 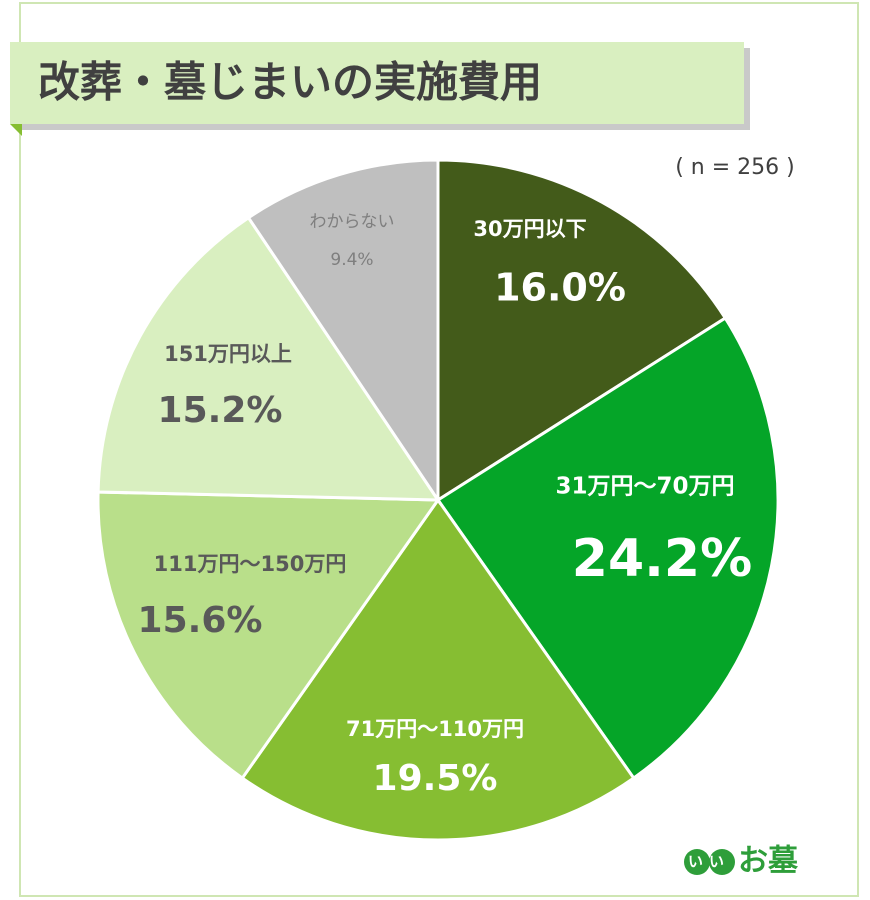 What do you see at coordinates (352, 222) in the screenshot?
I see `slice-label: わからない` at bounding box center [352, 222].